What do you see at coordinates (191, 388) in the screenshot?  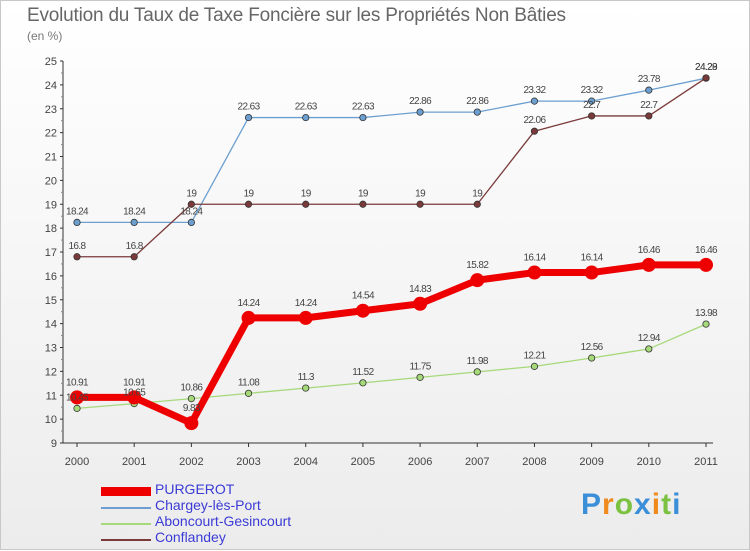 I see `data-label: 10.86` at bounding box center [191, 388].